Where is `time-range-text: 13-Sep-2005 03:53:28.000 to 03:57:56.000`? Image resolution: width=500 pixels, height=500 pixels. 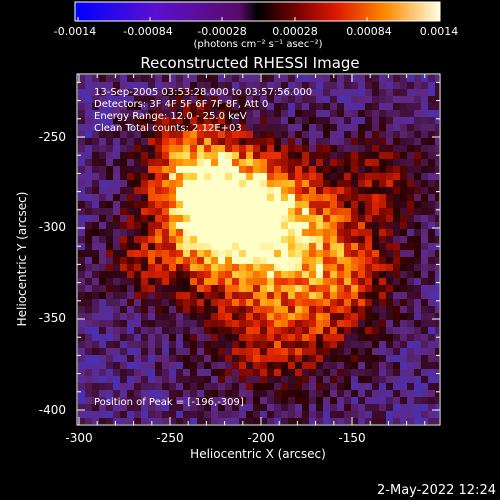 time-range-text: 13-Sep-2005 03:53:28.000 to 03:57:56.000 is located at coordinates (203, 92).